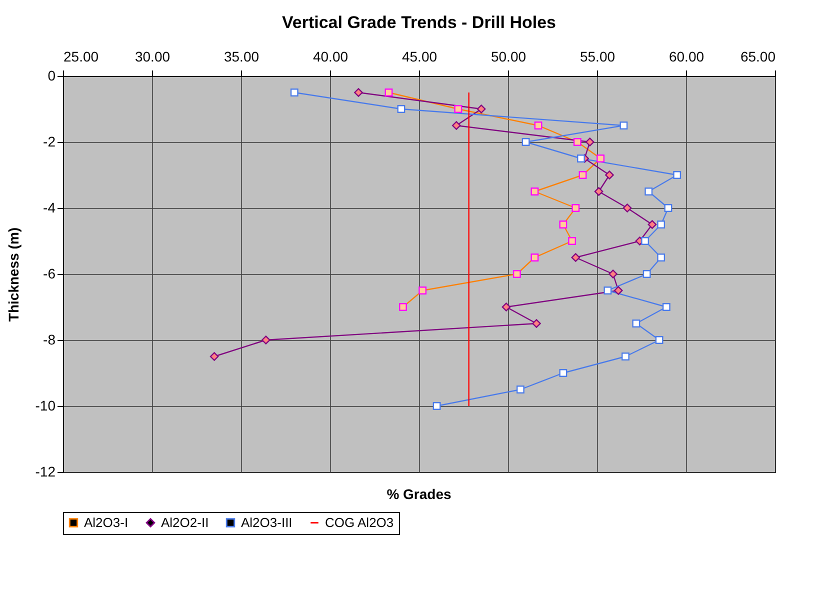 This screenshot has width=821, height=611. I want to click on x-tick-label: 40.00, so click(330, 56).